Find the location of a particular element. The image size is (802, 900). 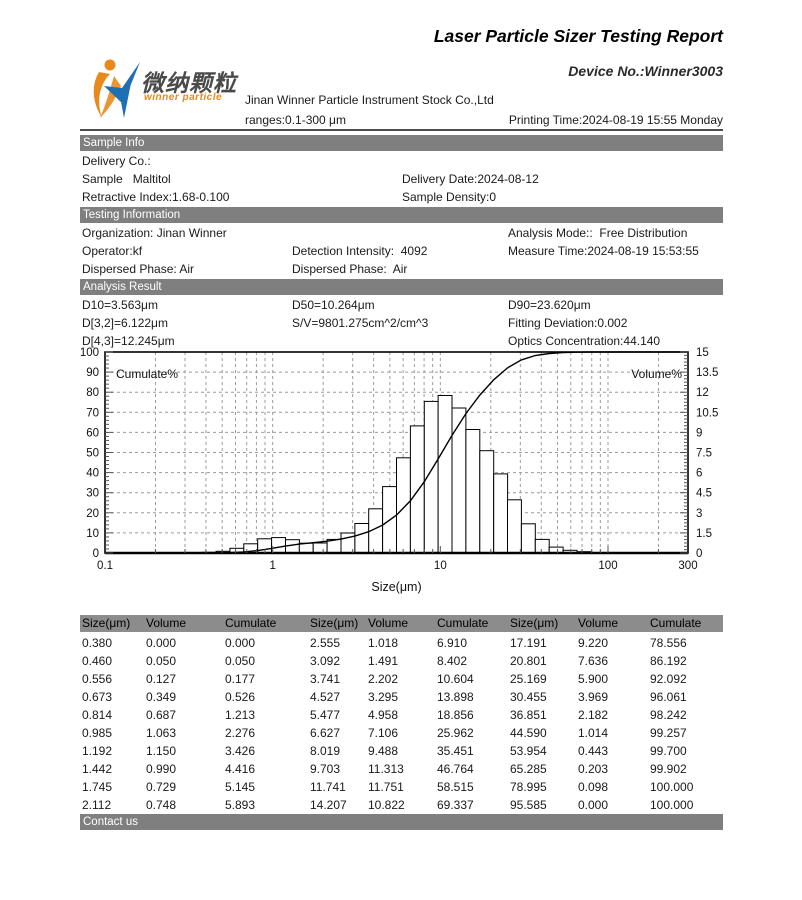

table-cell: 1.018 is located at coordinates (383, 643).